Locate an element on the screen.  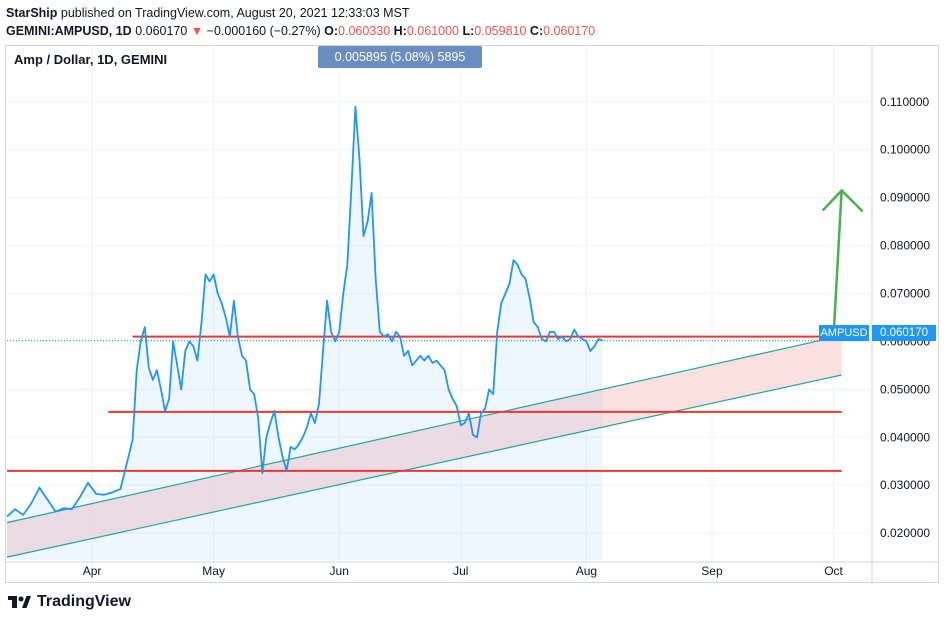
close-value: 0.060170 is located at coordinates (569, 31).